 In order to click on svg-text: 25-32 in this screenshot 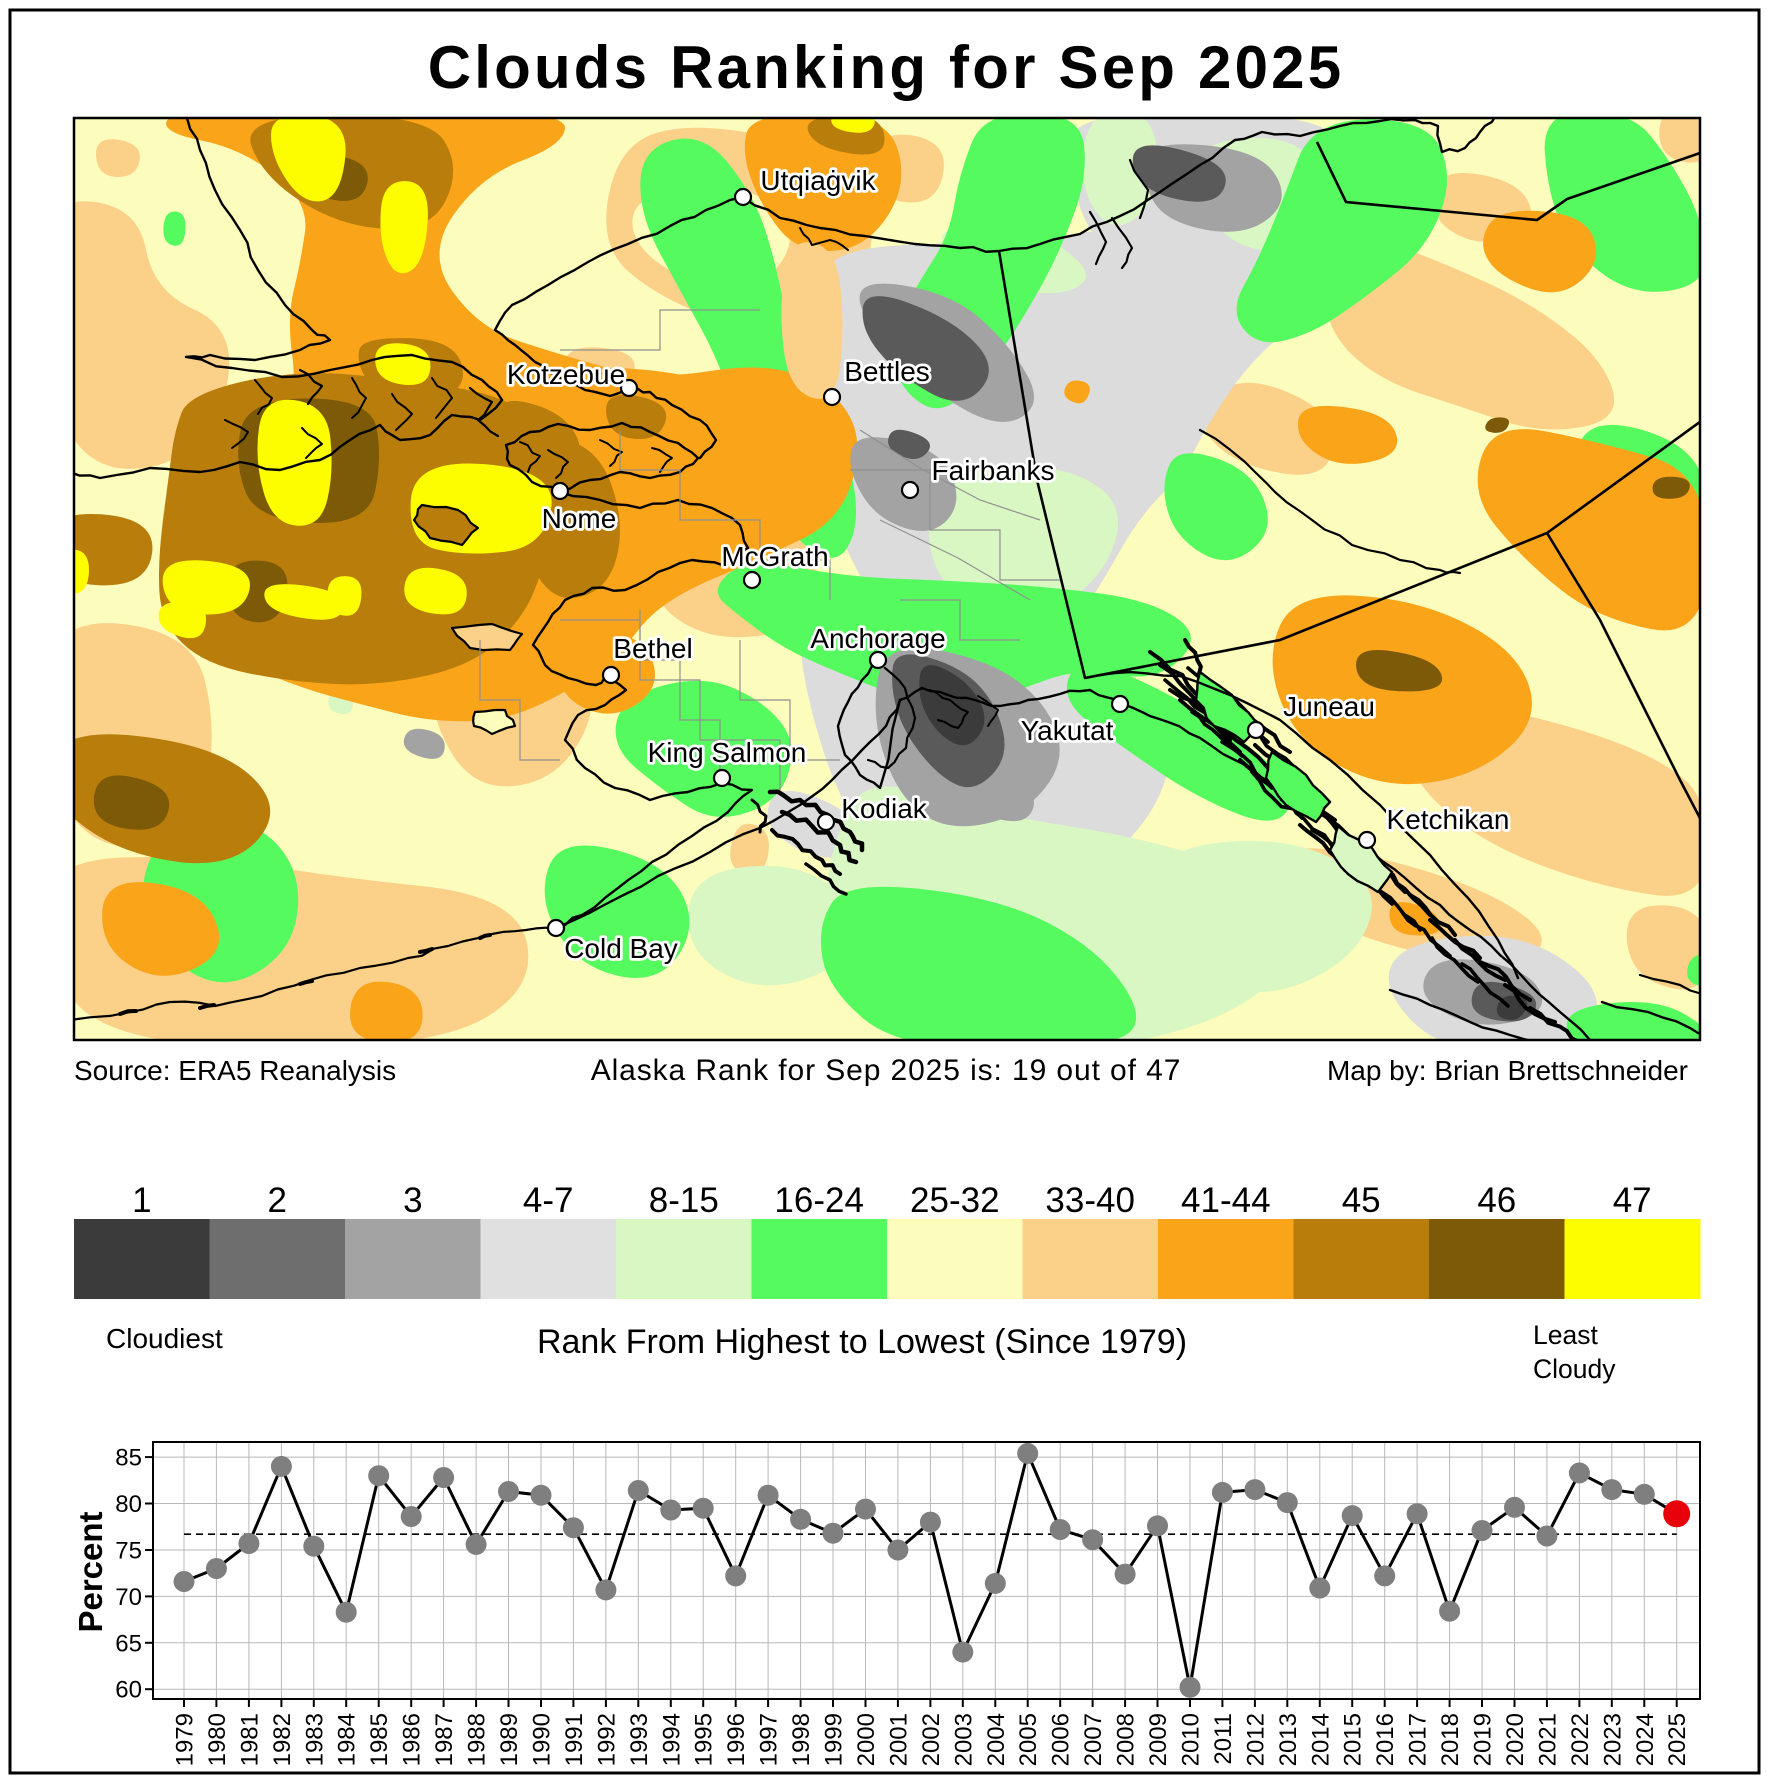, I will do `click(955, 1200)`.